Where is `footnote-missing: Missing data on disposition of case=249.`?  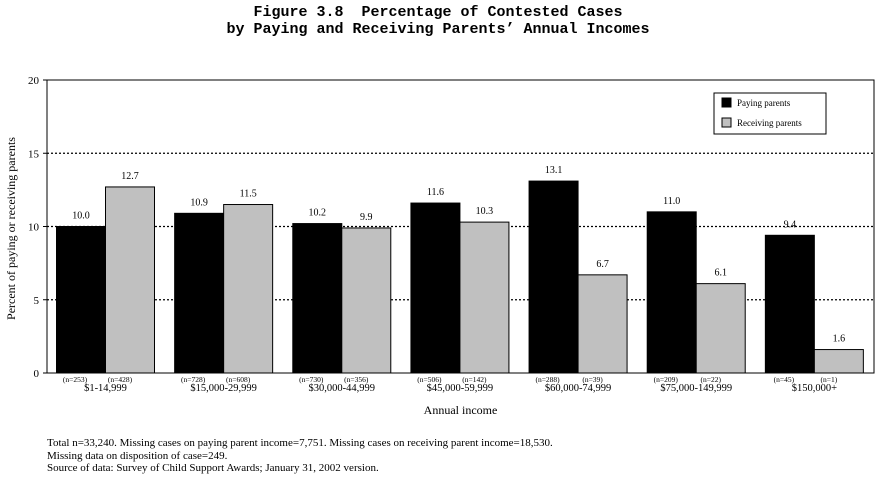 footnote-missing: Missing data on disposition of case=249. is located at coordinates (137, 455).